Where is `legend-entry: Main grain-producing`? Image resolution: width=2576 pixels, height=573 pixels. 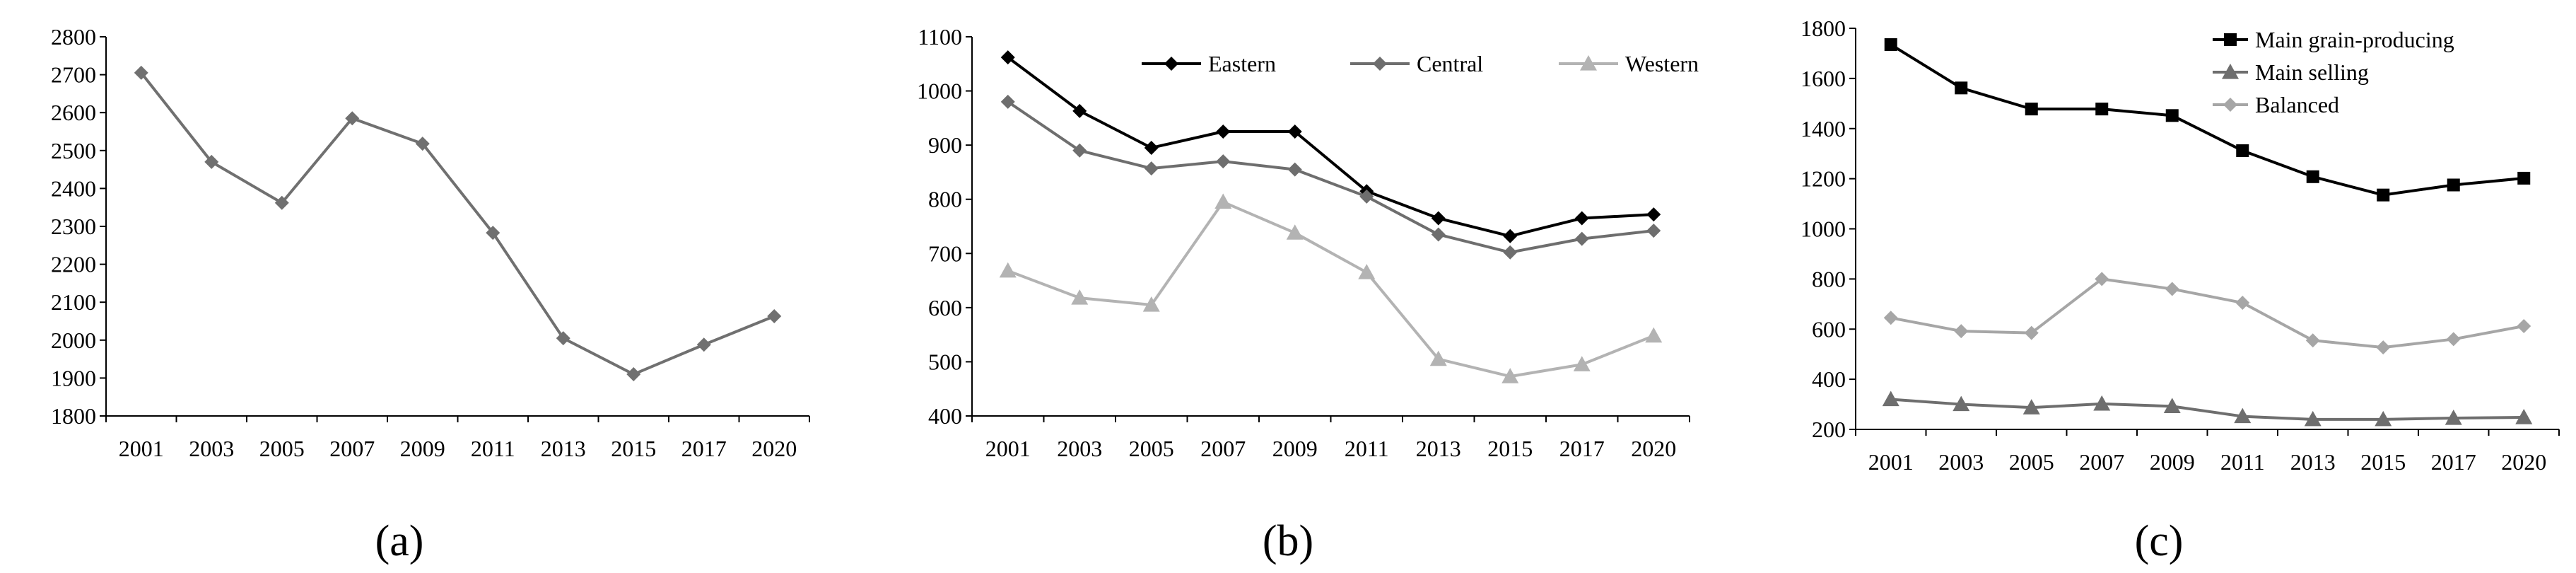 legend-entry: Main grain-producing is located at coordinates (2333, 39).